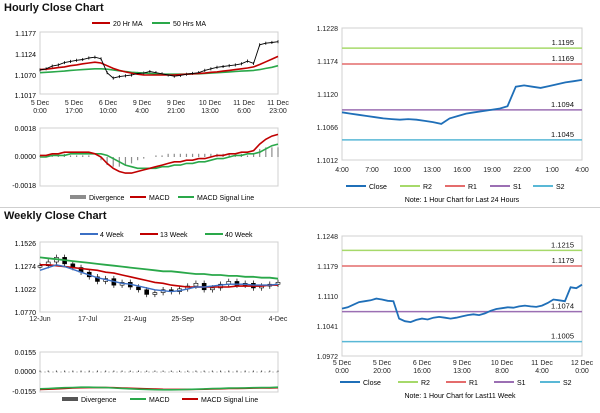  Describe the element at coordinates (26, 129) in the screenshot. I see `y-tick: 0.0018` at that location.